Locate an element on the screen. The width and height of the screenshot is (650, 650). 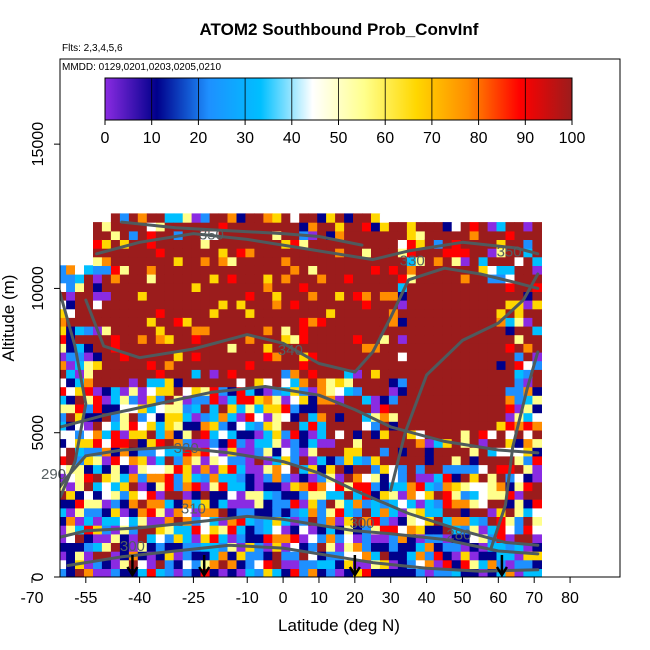
contour-line is located at coordinates (317, 247).